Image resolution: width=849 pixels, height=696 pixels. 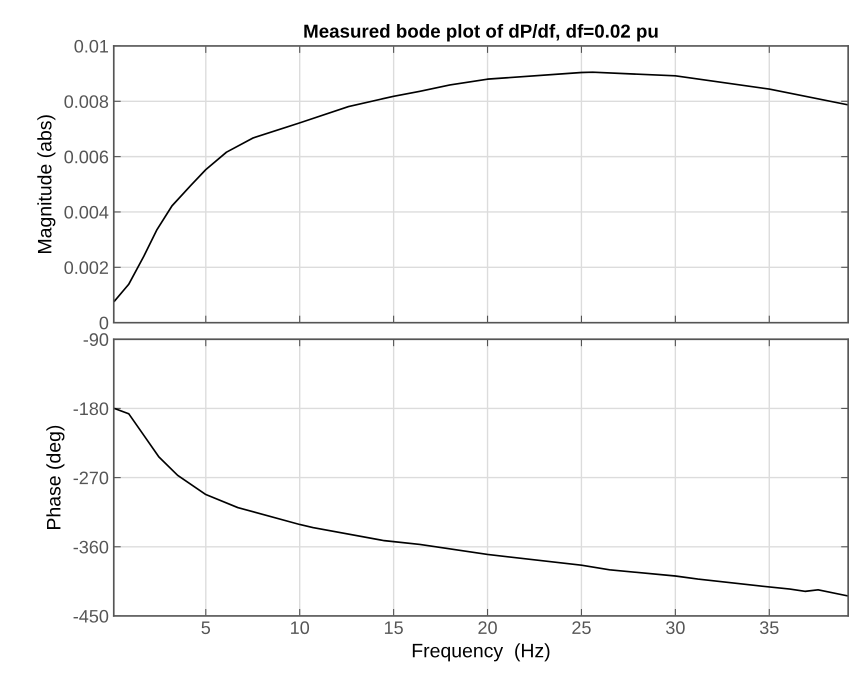 I want to click on y-tick-label: 0.006, so click(x=86, y=157).